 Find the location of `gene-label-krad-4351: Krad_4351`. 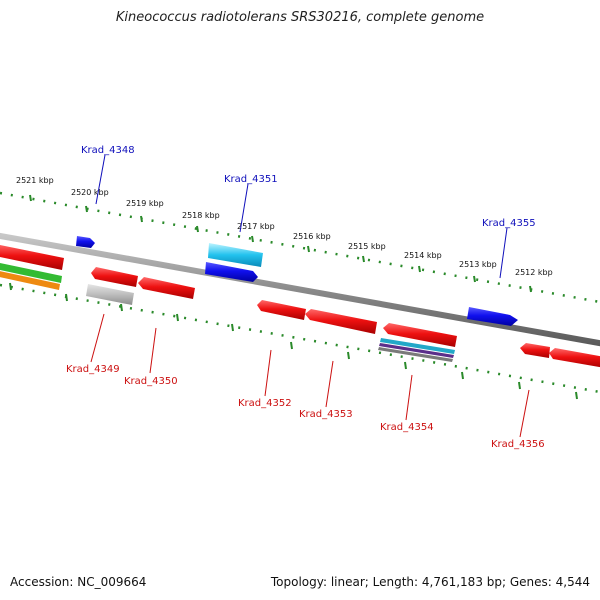

gene-label-krad-4351: Krad_4351 is located at coordinates (251, 179).